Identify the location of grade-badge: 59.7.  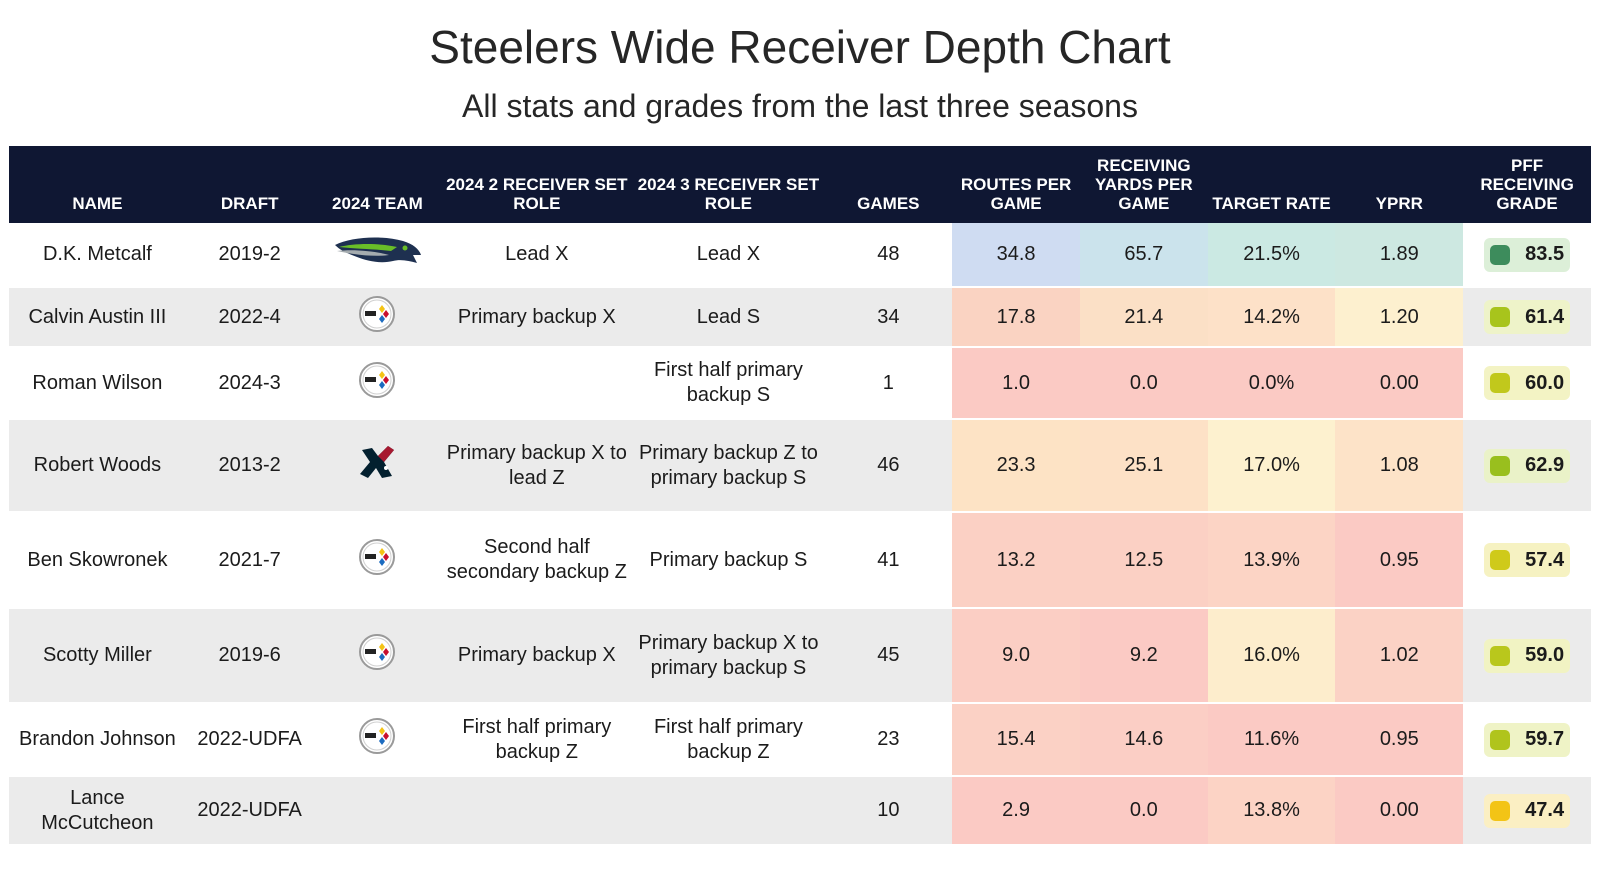
(1527, 739).